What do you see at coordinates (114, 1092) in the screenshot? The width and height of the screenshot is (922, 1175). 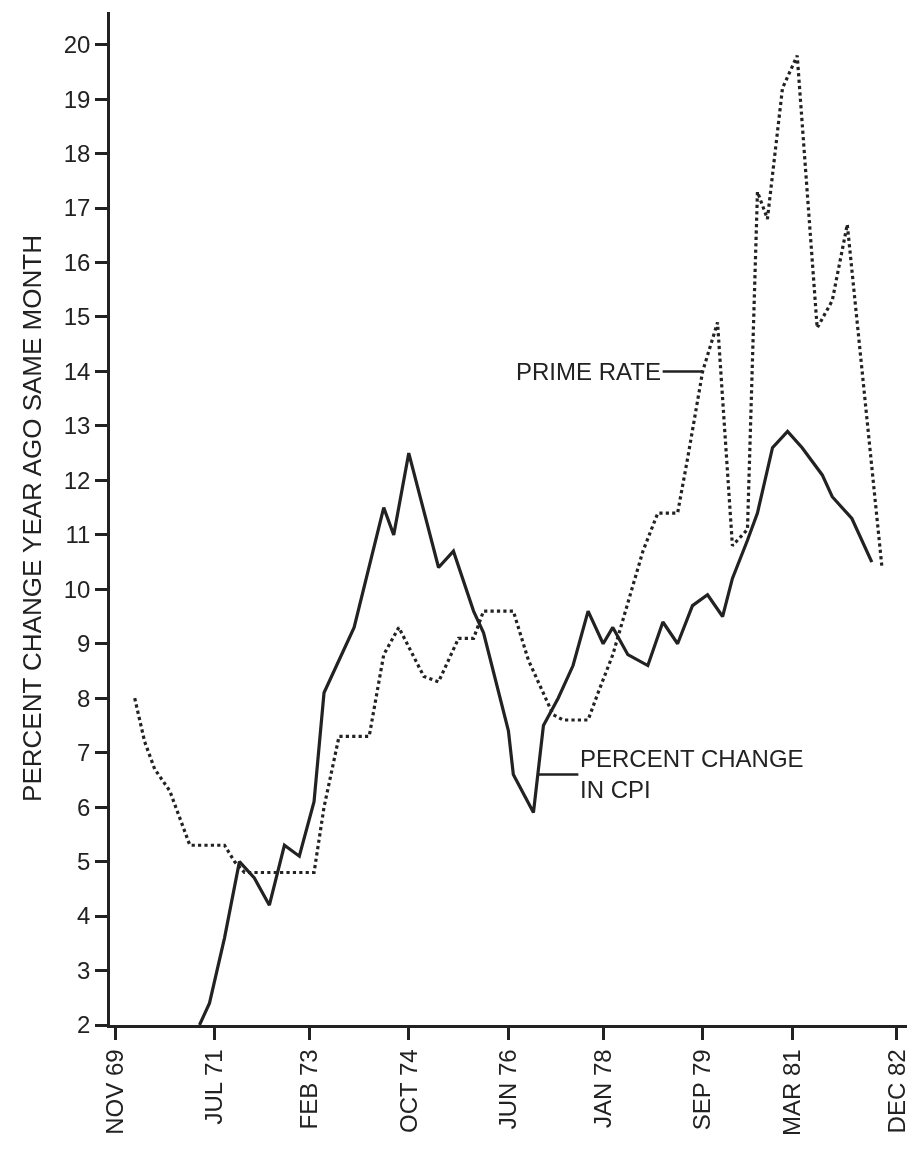 I see `x-tick-label: NOV 69` at bounding box center [114, 1092].